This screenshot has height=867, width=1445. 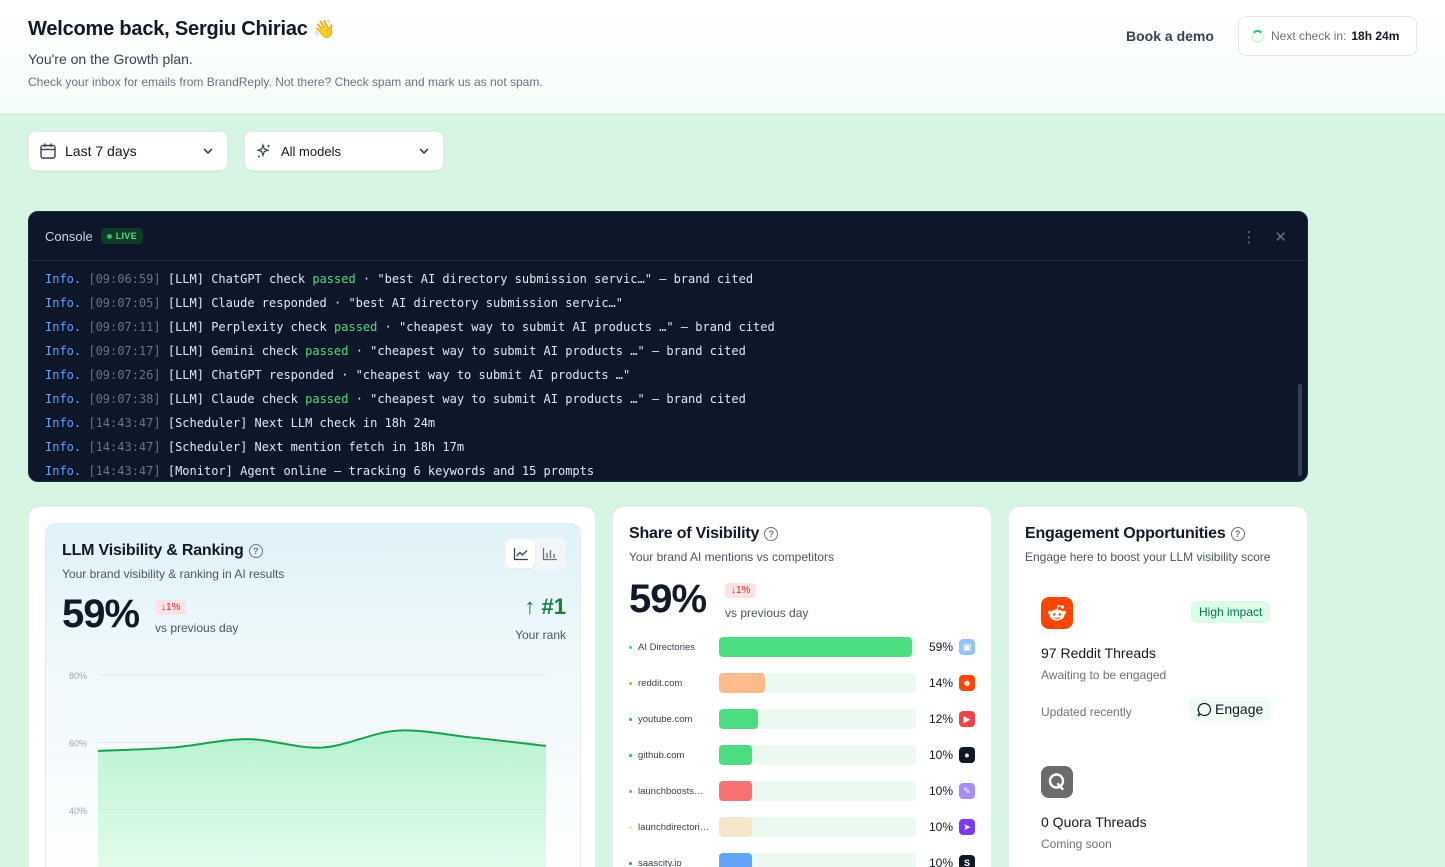 I want to click on share-row: launchdirectori… 10% ➤, so click(x=805, y=827).